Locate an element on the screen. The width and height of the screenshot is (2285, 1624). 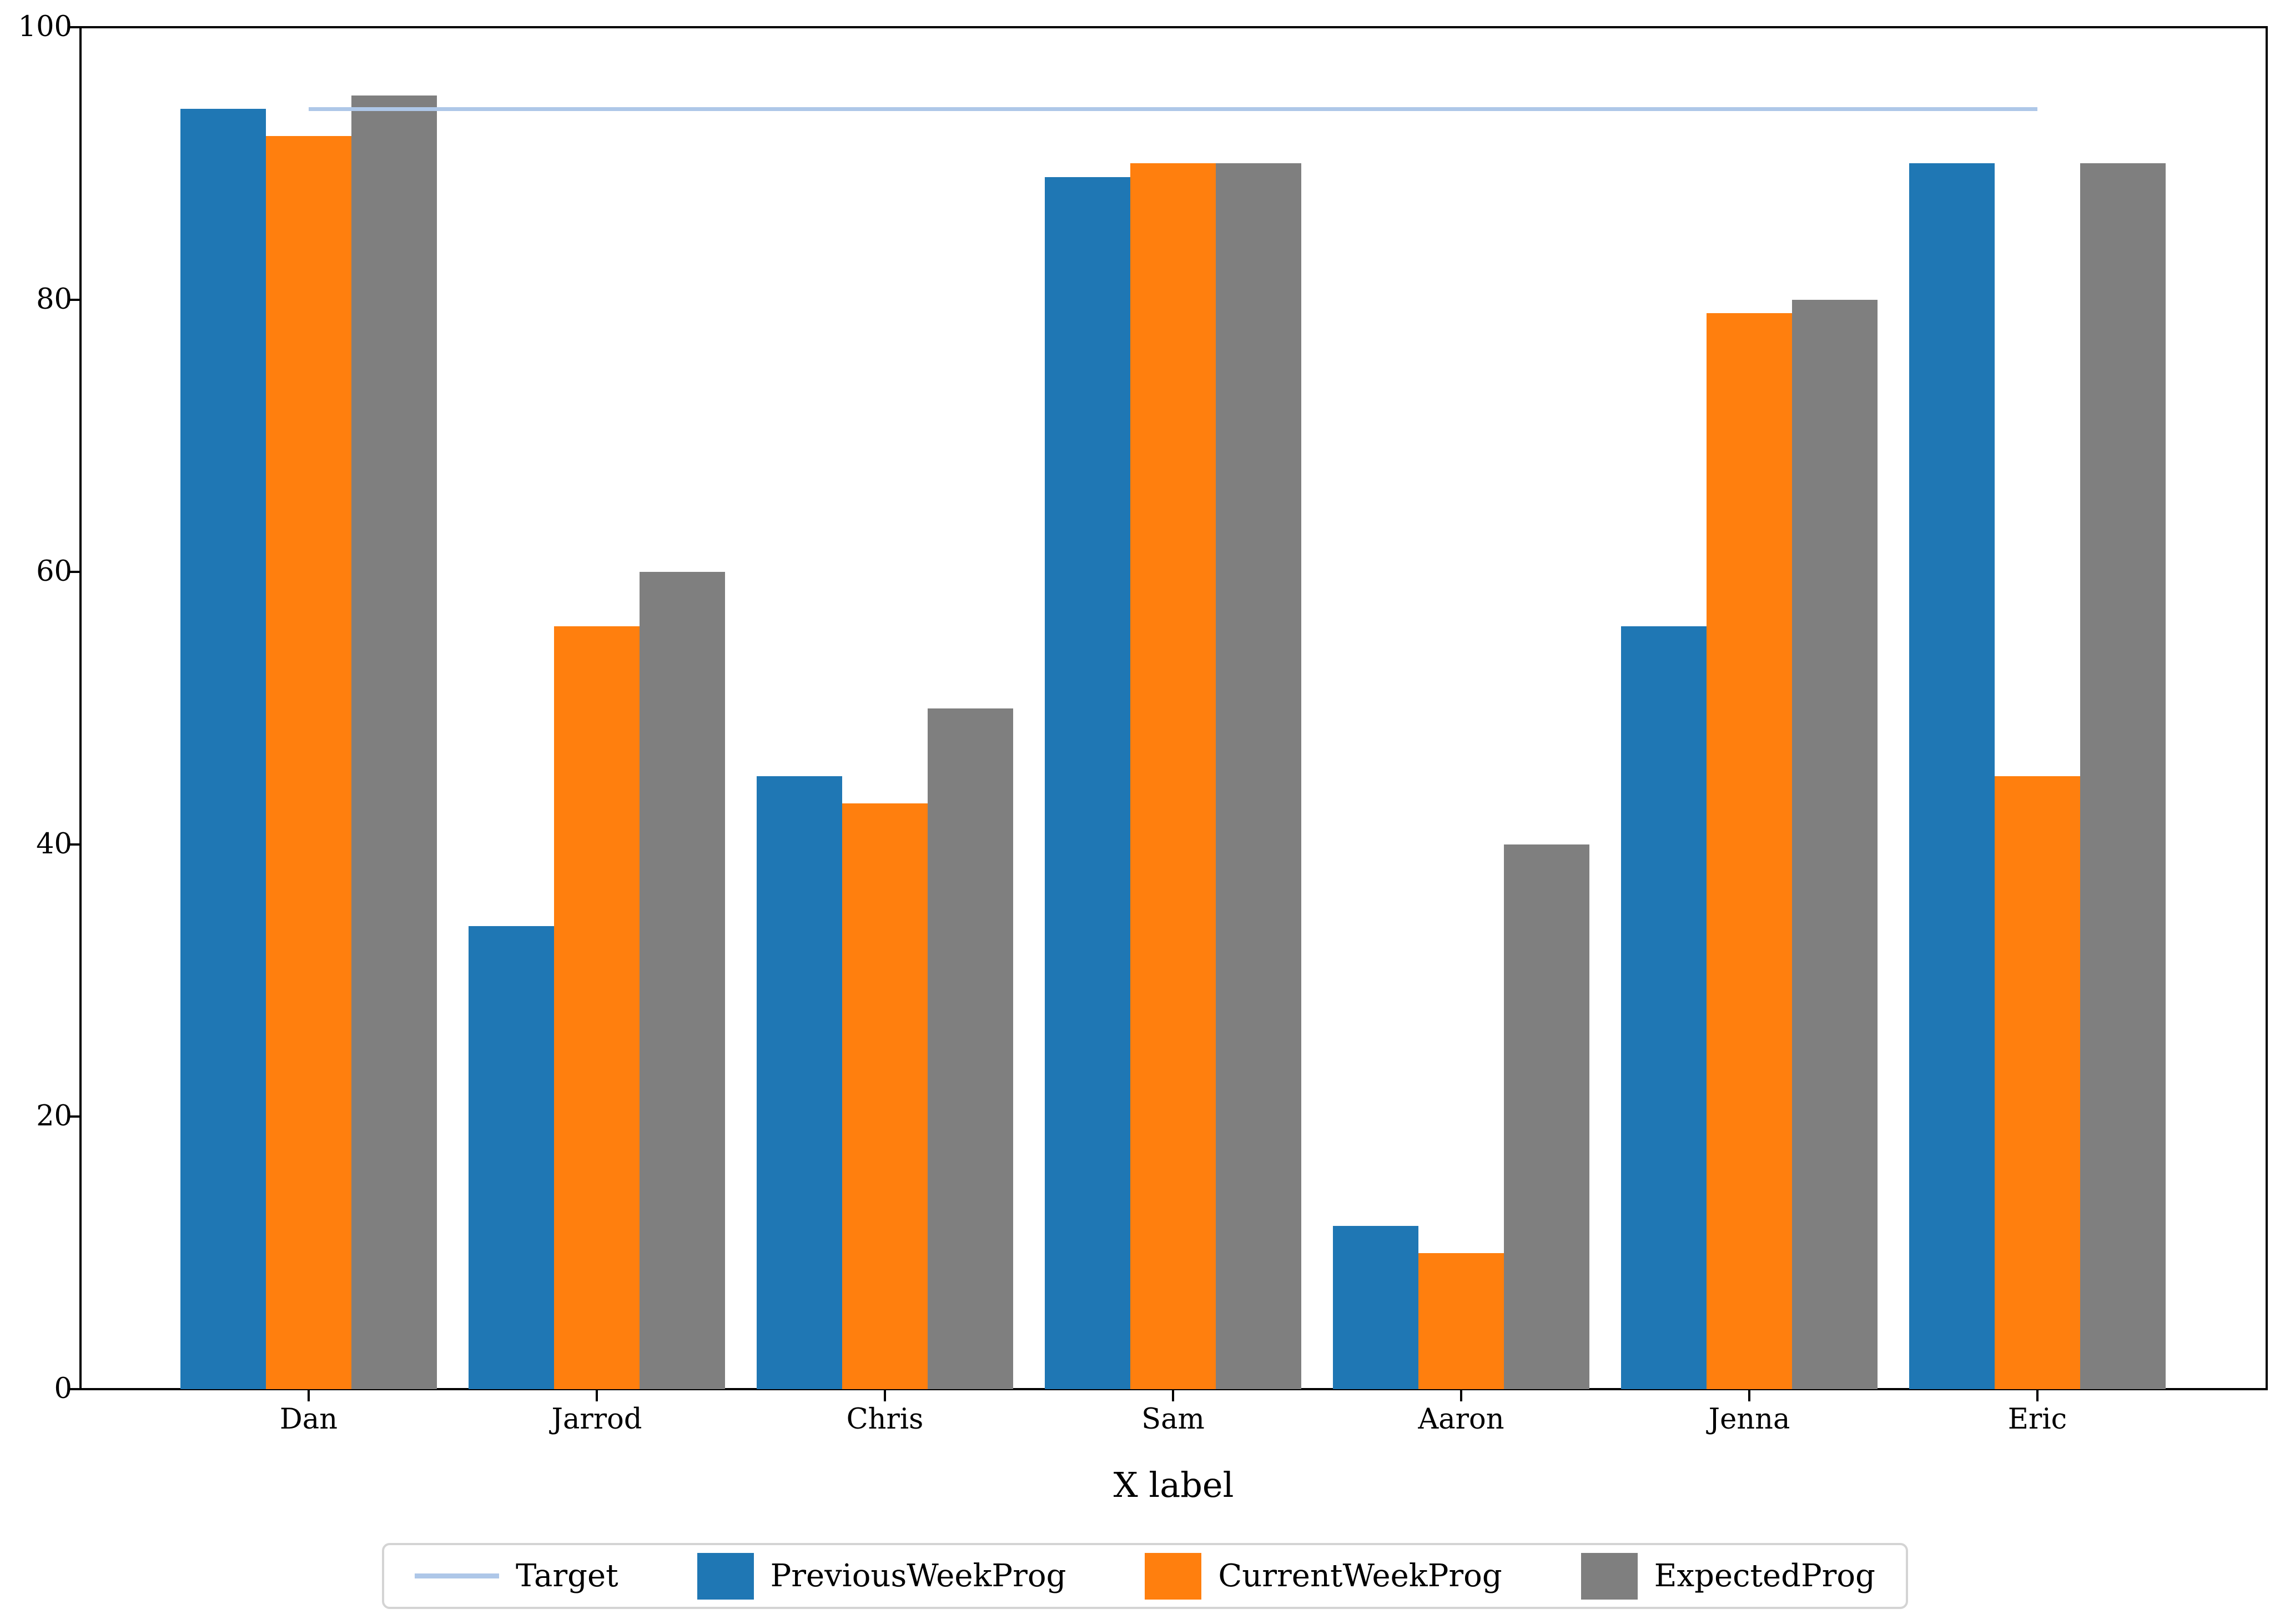
legend-item-Target: Target is located at coordinates (516, 1576).